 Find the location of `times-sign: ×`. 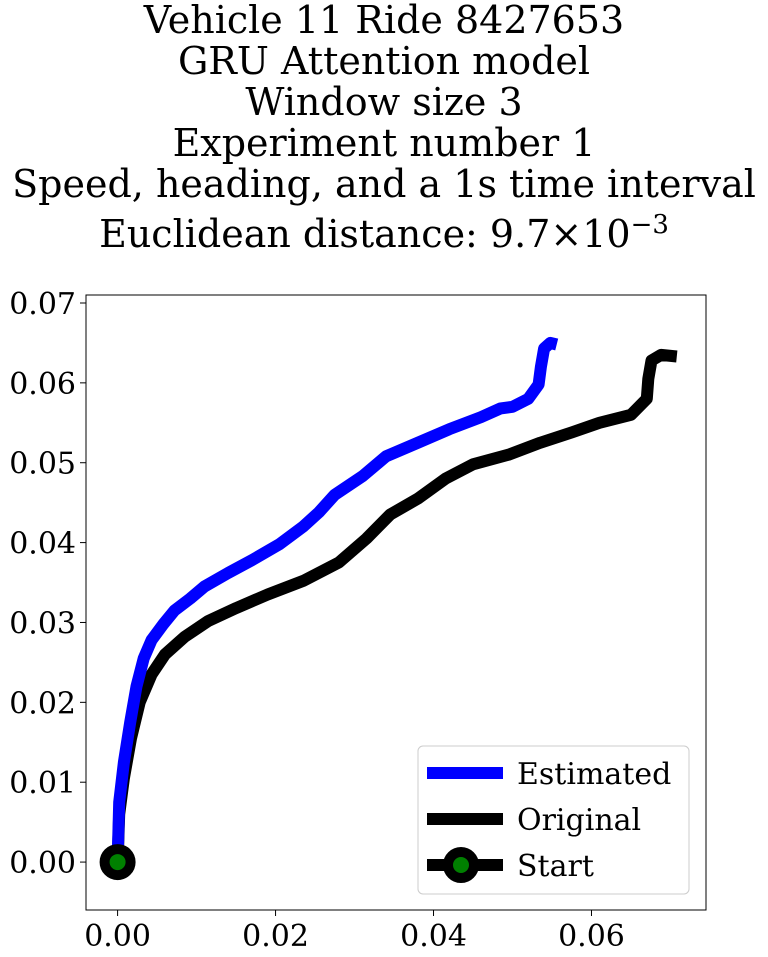

times-sign: × is located at coordinates (566, 234).